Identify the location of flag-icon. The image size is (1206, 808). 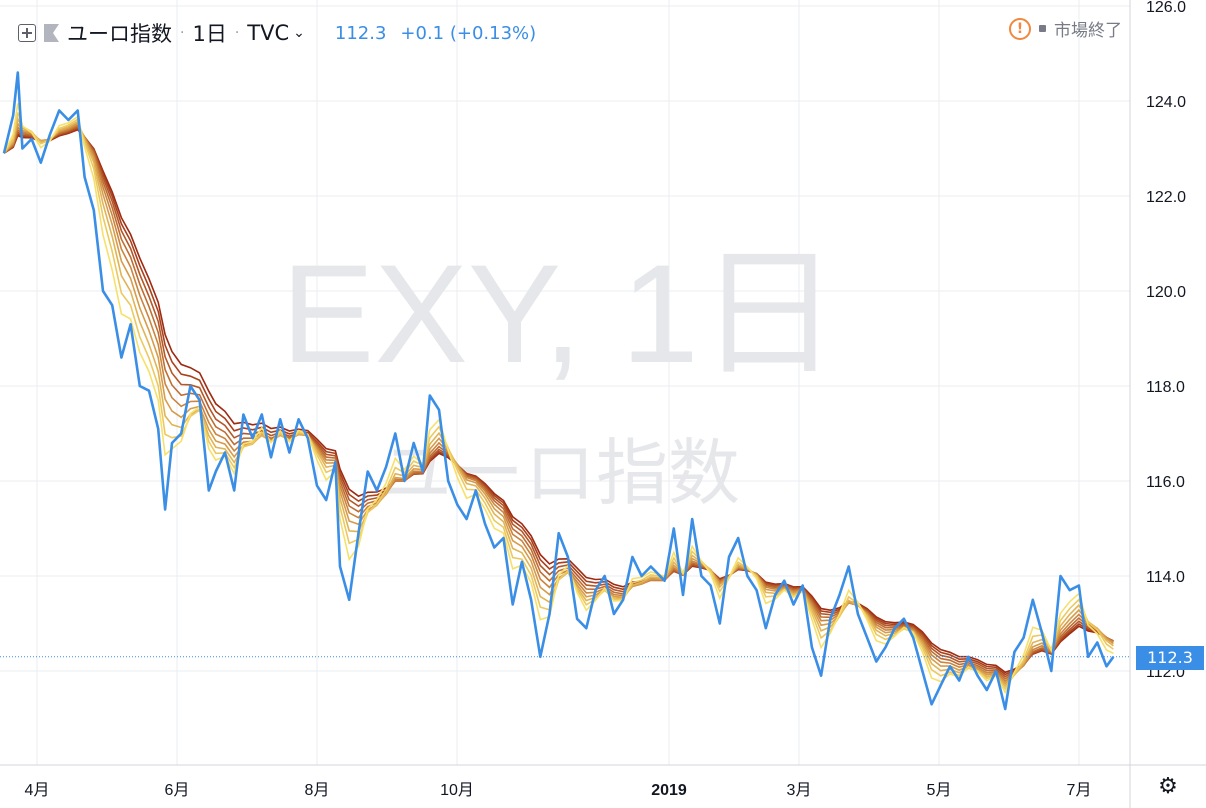
(51, 33).